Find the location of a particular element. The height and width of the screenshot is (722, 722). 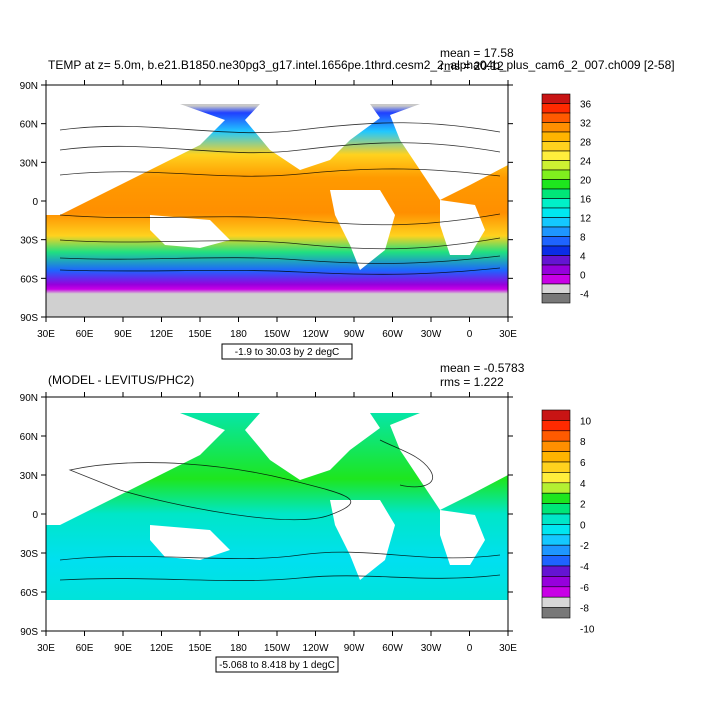

colorbar-label: 16 is located at coordinates (586, 200).